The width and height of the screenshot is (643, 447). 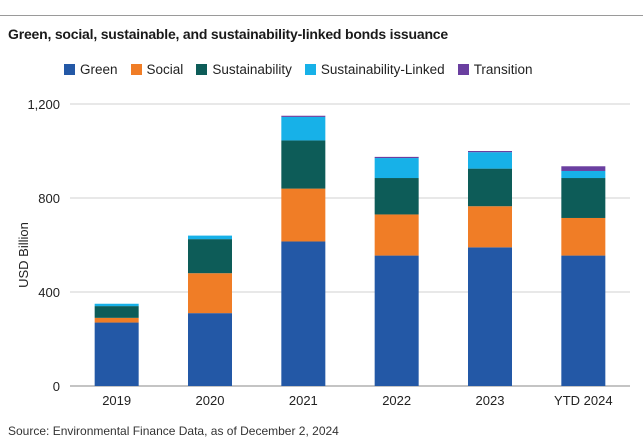 I want to click on bar-sustainability-2023, so click(x=490, y=187).